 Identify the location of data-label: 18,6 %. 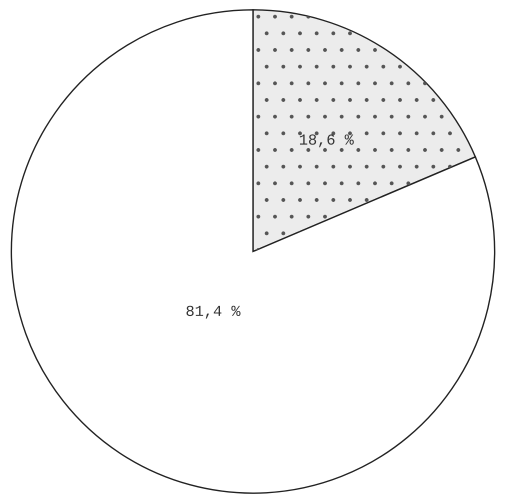
(327, 141).